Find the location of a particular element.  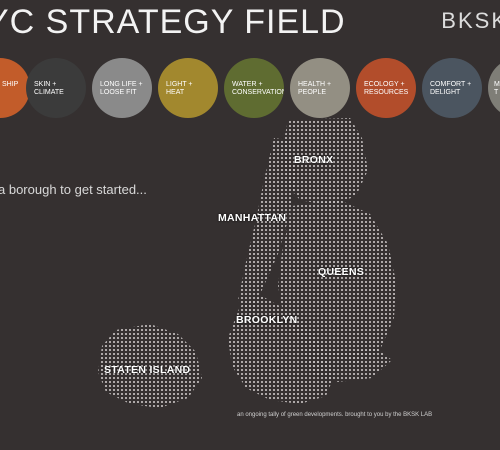

category-water-conservation: WATER + CONSERVATION is located at coordinates (254, 88).